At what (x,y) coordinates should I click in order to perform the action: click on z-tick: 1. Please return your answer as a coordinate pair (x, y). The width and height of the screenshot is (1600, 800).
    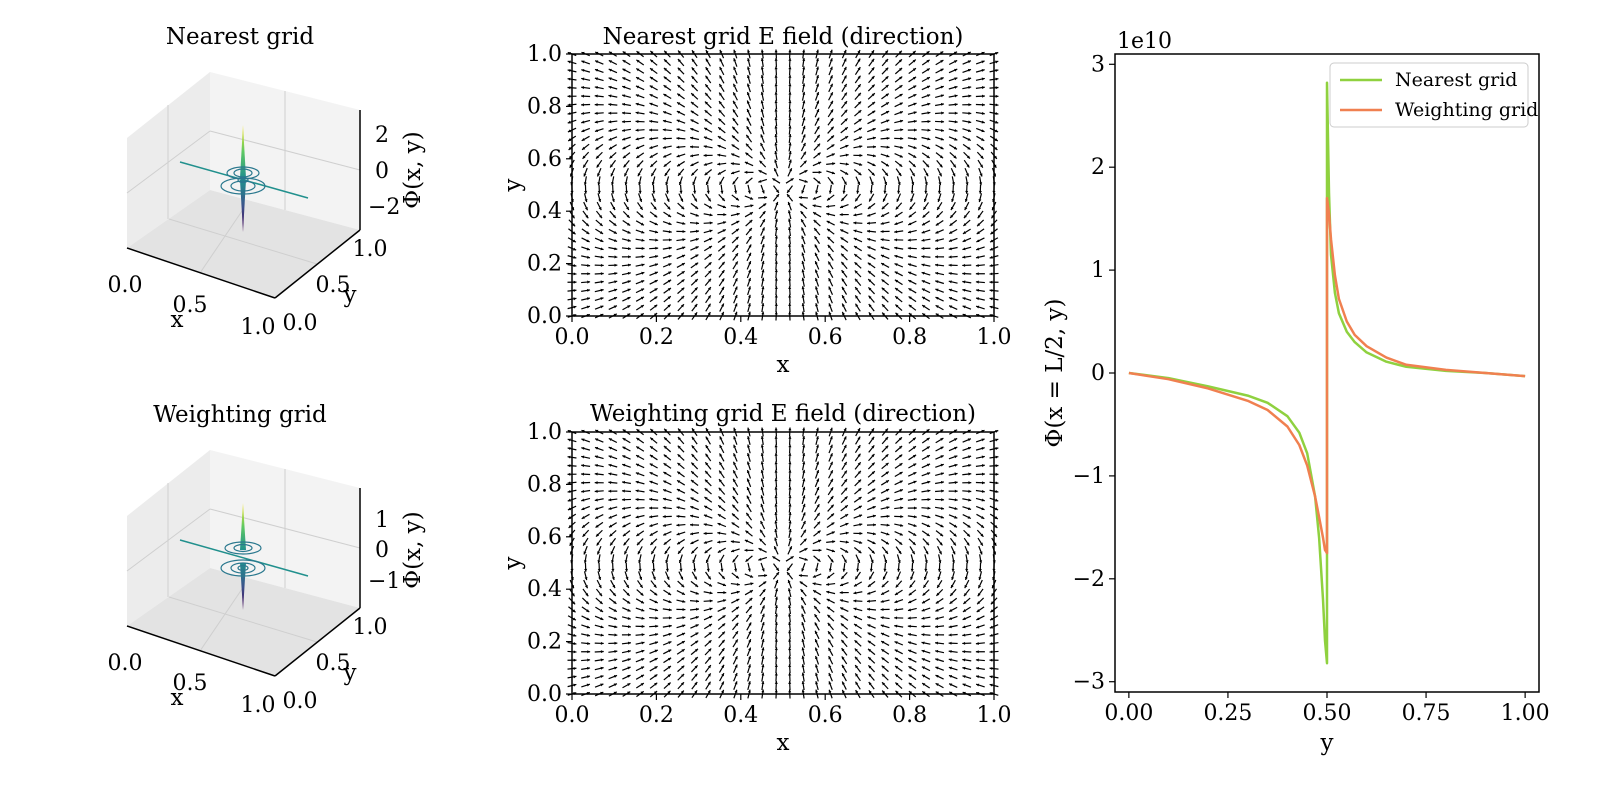
    Looking at the image, I should click on (382, 520).